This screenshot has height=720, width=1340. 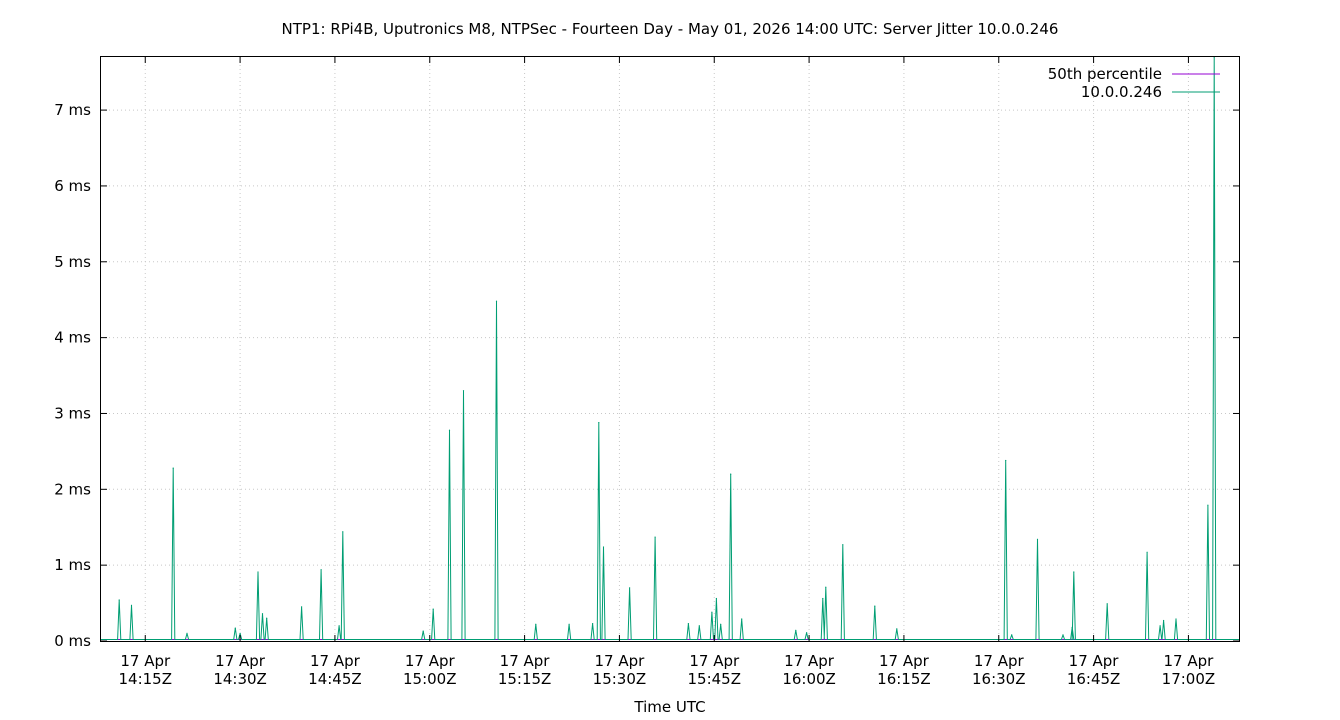 What do you see at coordinates (145, 679) in the screenshot?
I see `x-tick-label-time: 14:15Z` at bounding box center [145, 679].